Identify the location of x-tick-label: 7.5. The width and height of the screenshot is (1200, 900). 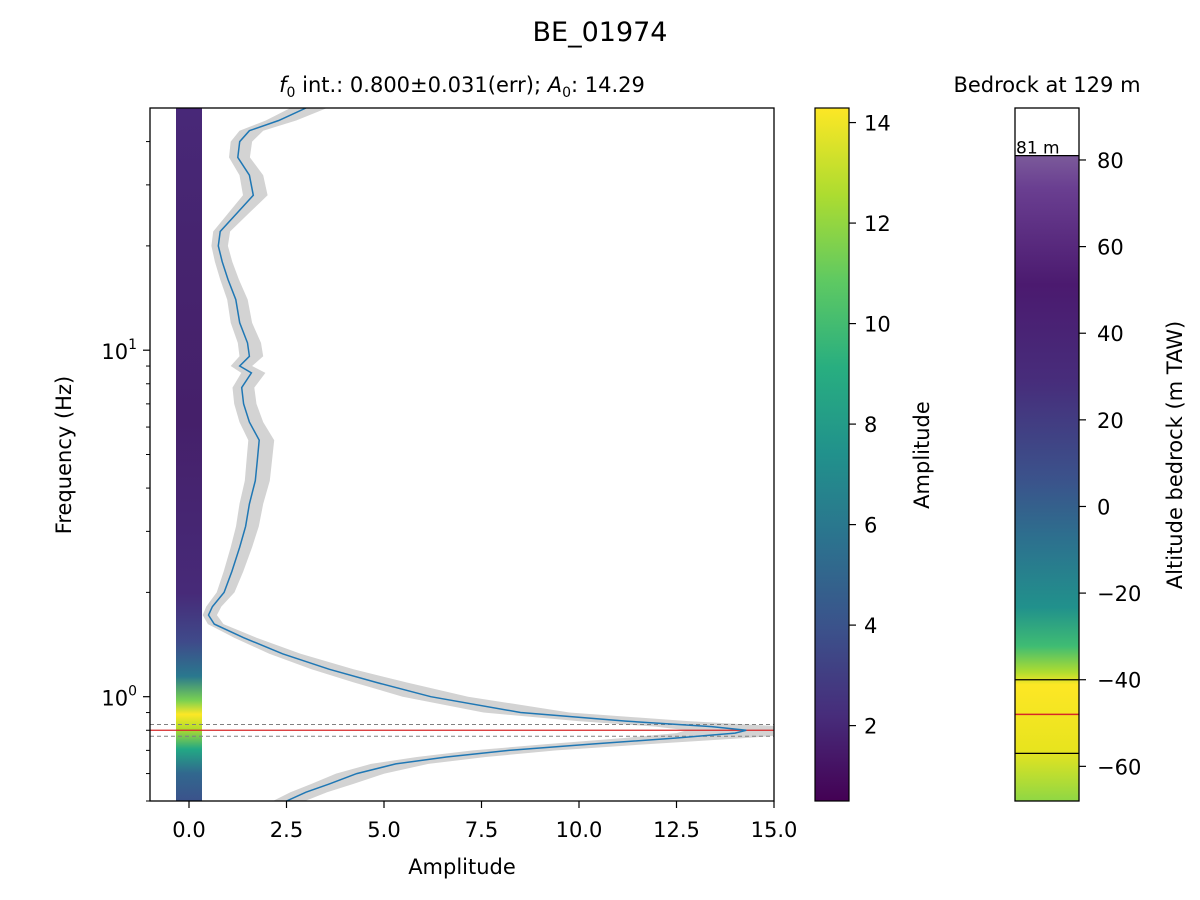
(481, 830).